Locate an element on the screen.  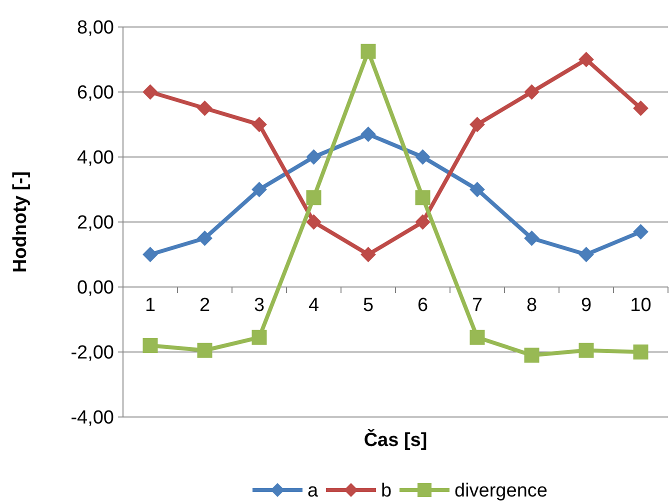
x-tick-label: 6 is located at coordinates (422, 305).